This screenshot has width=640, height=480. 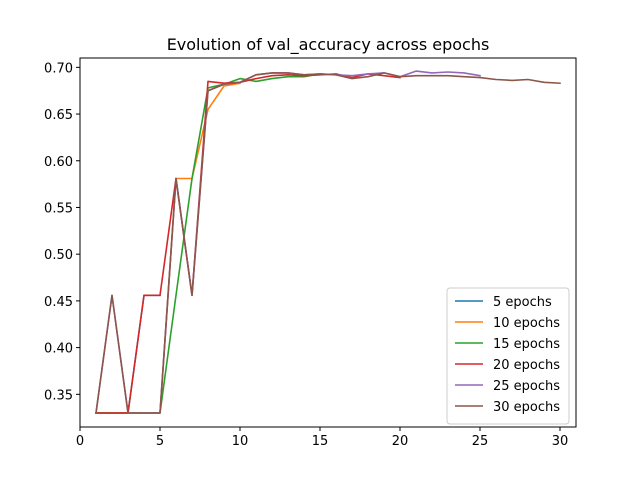 What do you see at coordinates (58, 208) in the screenshot?
I see `y-tick-label: 0.55` at bounding box center [58, 208].